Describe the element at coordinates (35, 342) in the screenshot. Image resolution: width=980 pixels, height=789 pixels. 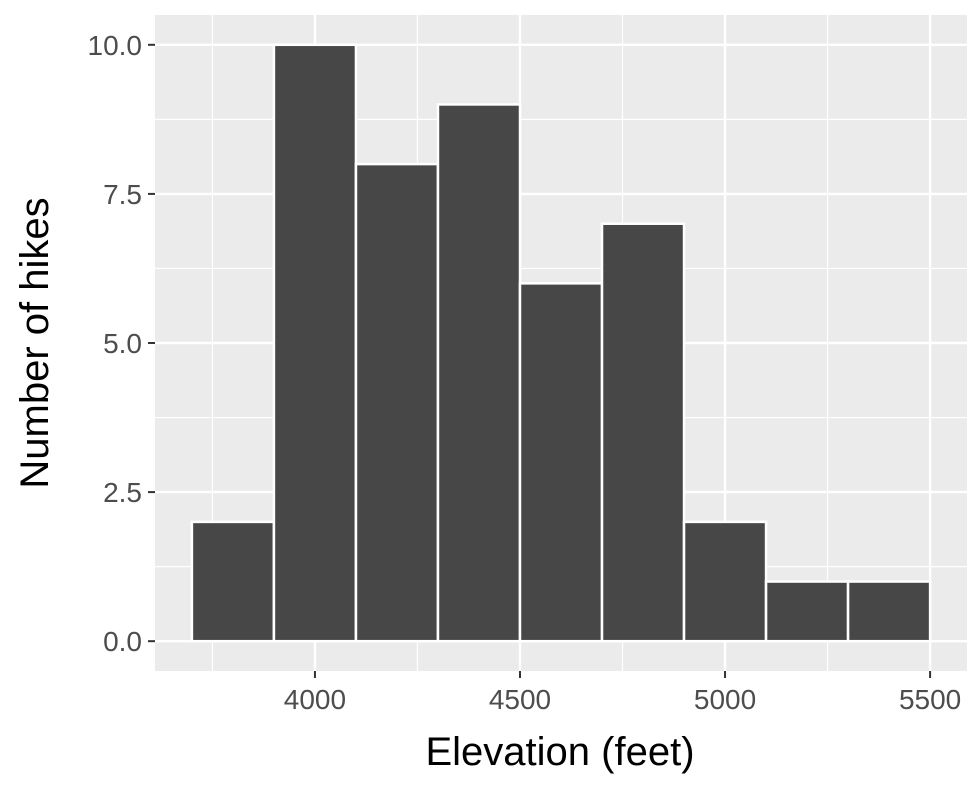
I see `y-axis-title: Number of hikes` at that location.